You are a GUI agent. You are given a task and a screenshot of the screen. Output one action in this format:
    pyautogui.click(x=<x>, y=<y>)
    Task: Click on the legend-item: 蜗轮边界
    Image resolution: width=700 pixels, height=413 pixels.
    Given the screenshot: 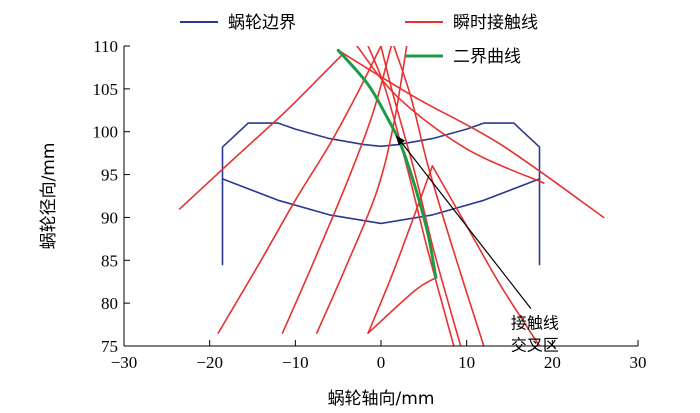 What is the action you would take?
    pyautogui.click(x=238, y=23)
    